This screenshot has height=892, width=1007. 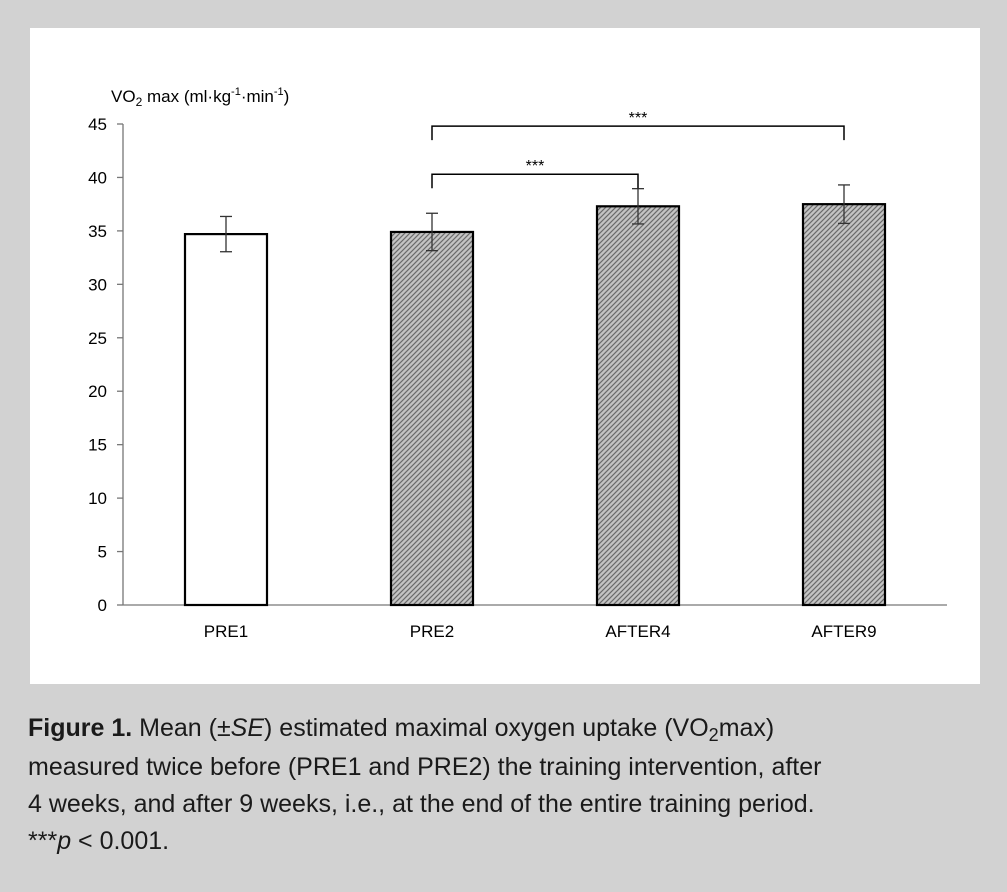 I want to click on caption-part2: ) estimated maximal oxygen uptake (V, so click(x=477, y=728).